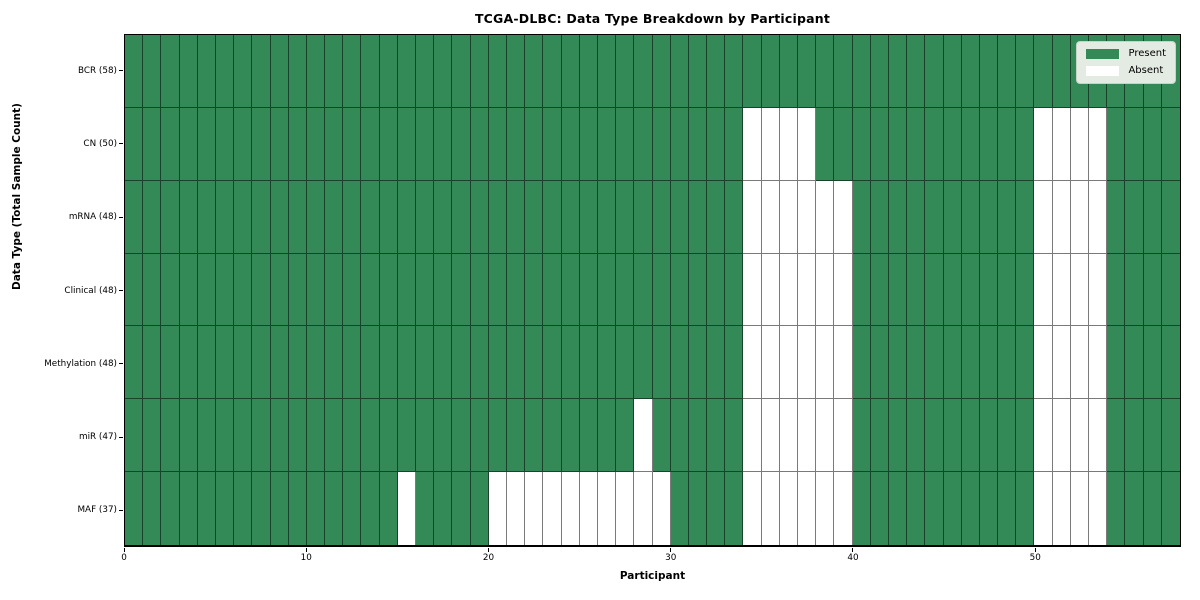 The width and height of the screenshot is (1200, 600). I want to click on y-tick-mark, so click(121, 510).